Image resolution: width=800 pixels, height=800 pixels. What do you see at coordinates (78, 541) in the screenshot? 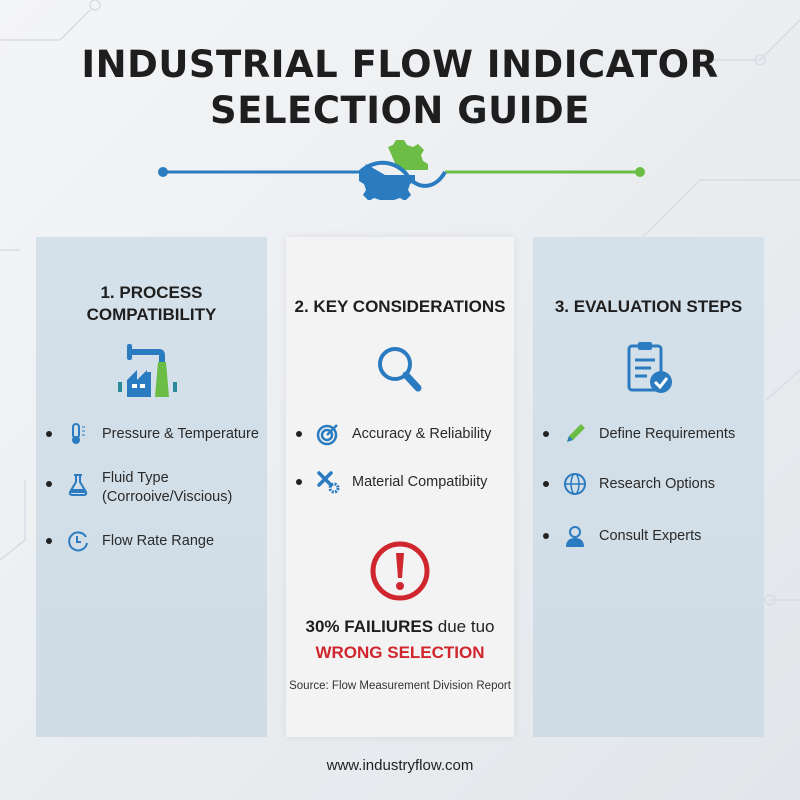
I see `clock-icon` at bounding box center [78, 541].